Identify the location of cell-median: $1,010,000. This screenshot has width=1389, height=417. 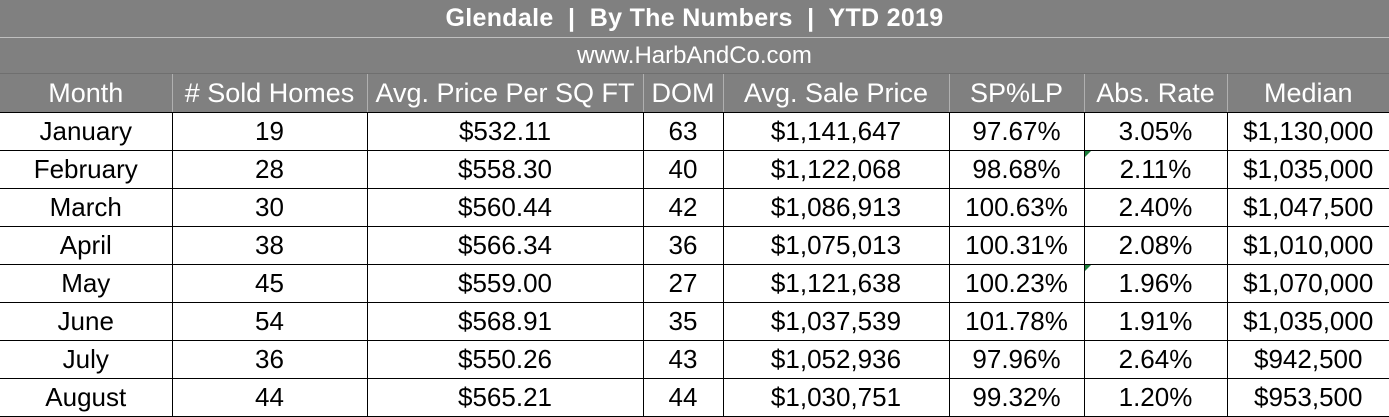
(1307, 245).